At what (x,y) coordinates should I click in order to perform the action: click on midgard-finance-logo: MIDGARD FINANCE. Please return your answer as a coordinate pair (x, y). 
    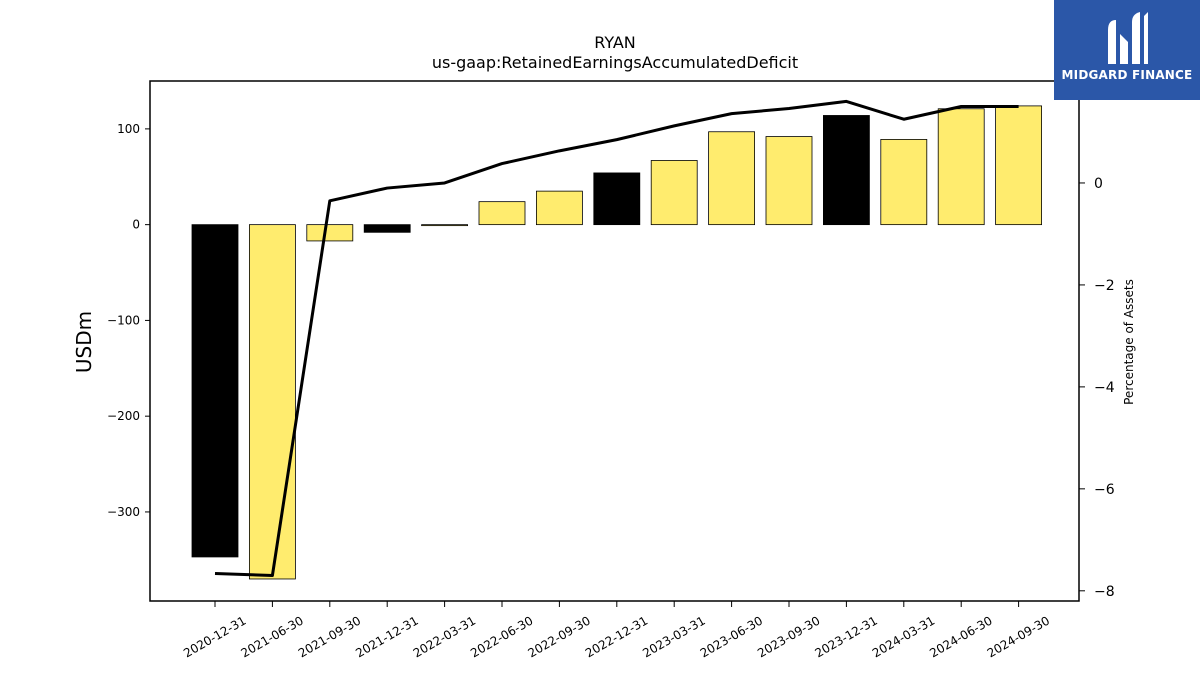
    Looking at the image, I should click on (1127, 50).